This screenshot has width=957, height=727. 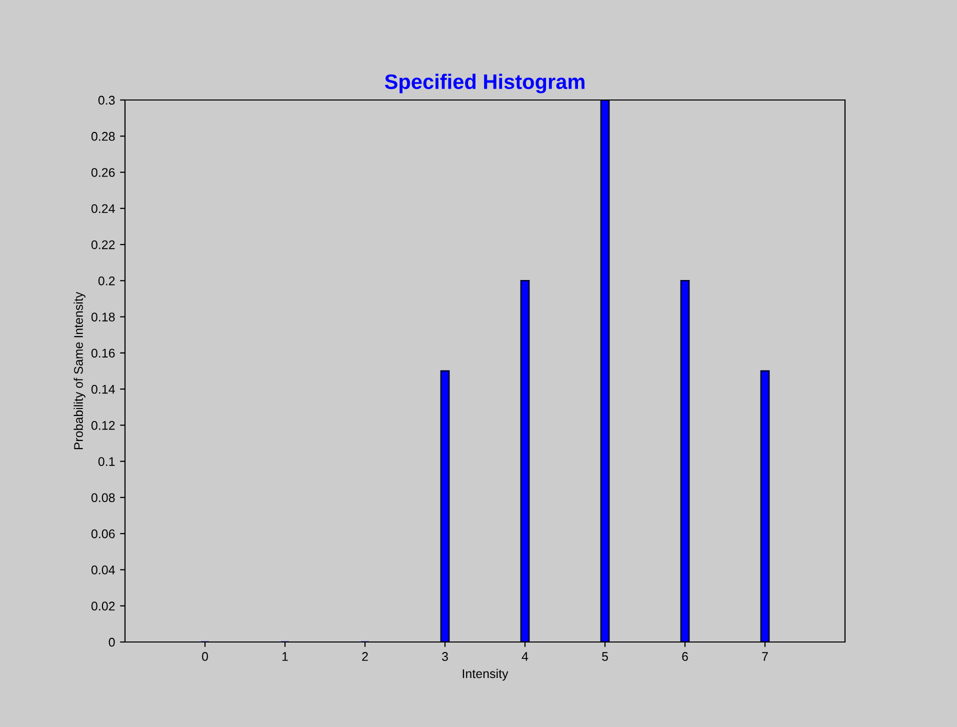 I want to click on y-tick-label: 0.14, so click(x=103, y=389).